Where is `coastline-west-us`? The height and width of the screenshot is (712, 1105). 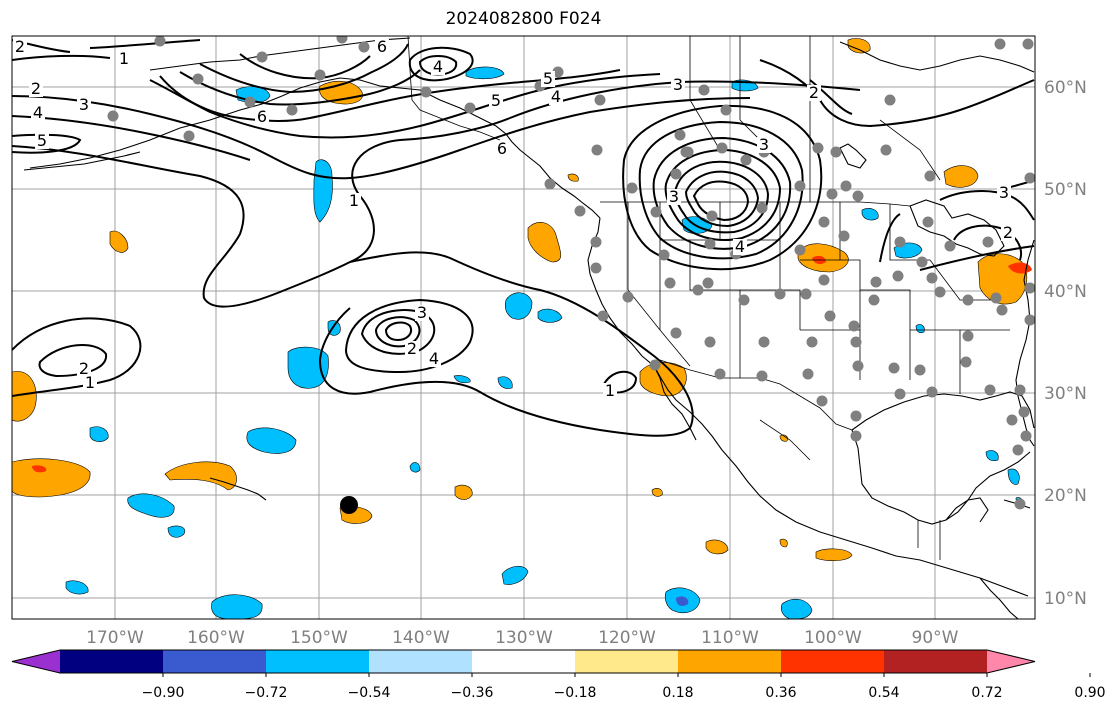
coastline-west-us is located at coordinates (655, 334).